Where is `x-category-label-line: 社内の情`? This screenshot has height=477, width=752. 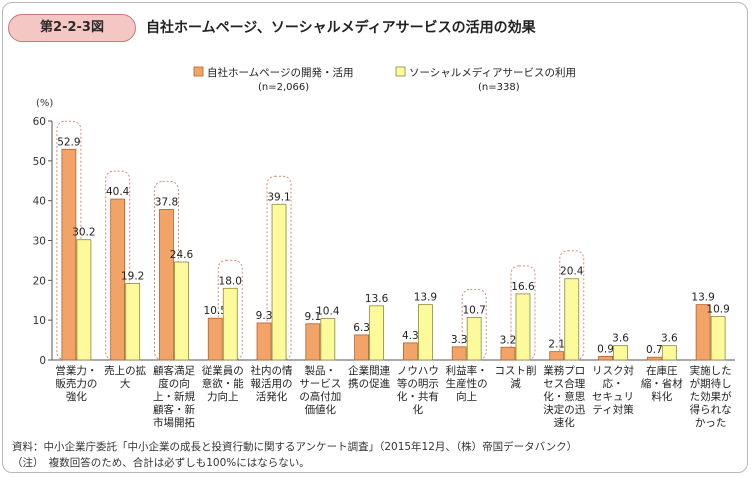
x-category-label-line: 社内の情 is located at coordinates (272, 370).